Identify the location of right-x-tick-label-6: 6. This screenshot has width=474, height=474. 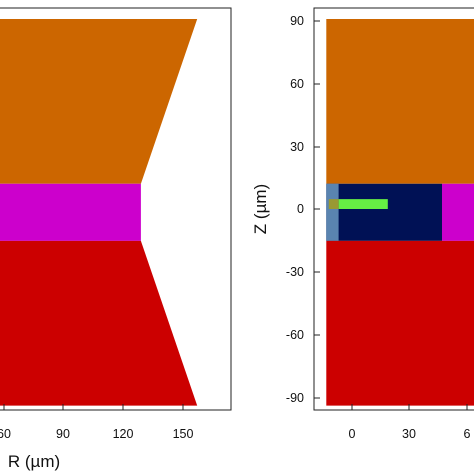
(467, 434).